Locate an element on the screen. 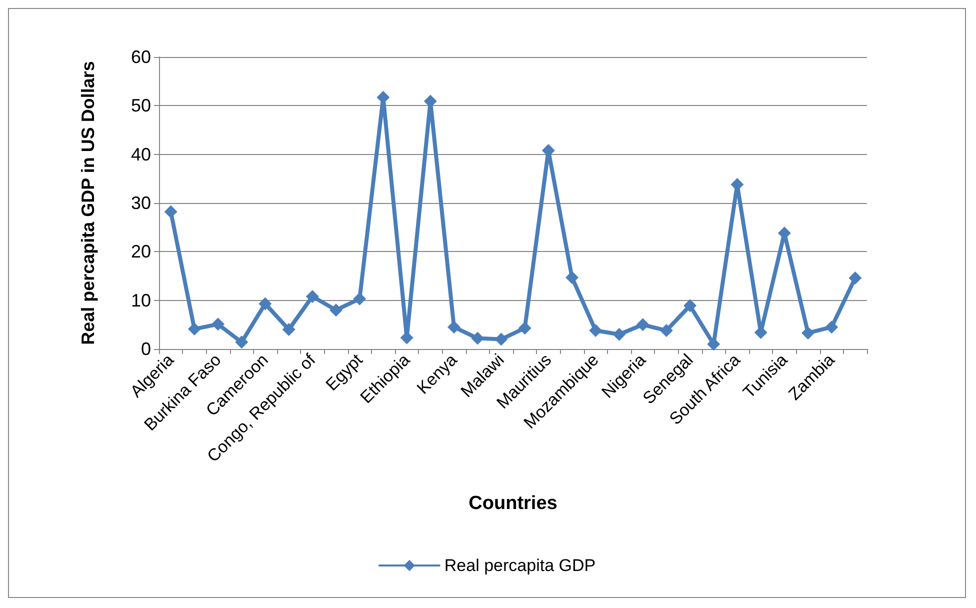  y-tick-label: 40 is located at coordinates (140, 154).